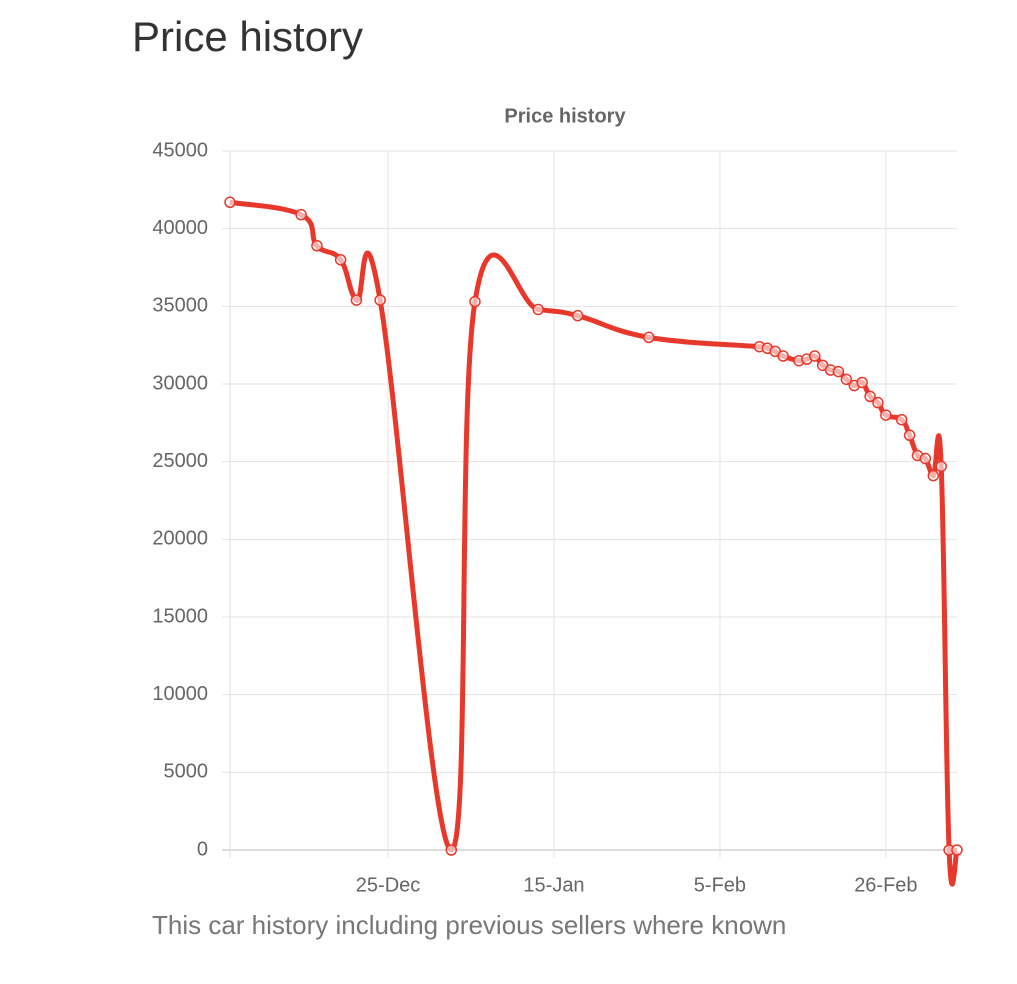 Image resolution: width=1017 pixels, height=984 pixels. What do you see at coordinates (202, 849) in the screenshot?
I see `y-tick-label: 0` at bounding box center [202, 849].